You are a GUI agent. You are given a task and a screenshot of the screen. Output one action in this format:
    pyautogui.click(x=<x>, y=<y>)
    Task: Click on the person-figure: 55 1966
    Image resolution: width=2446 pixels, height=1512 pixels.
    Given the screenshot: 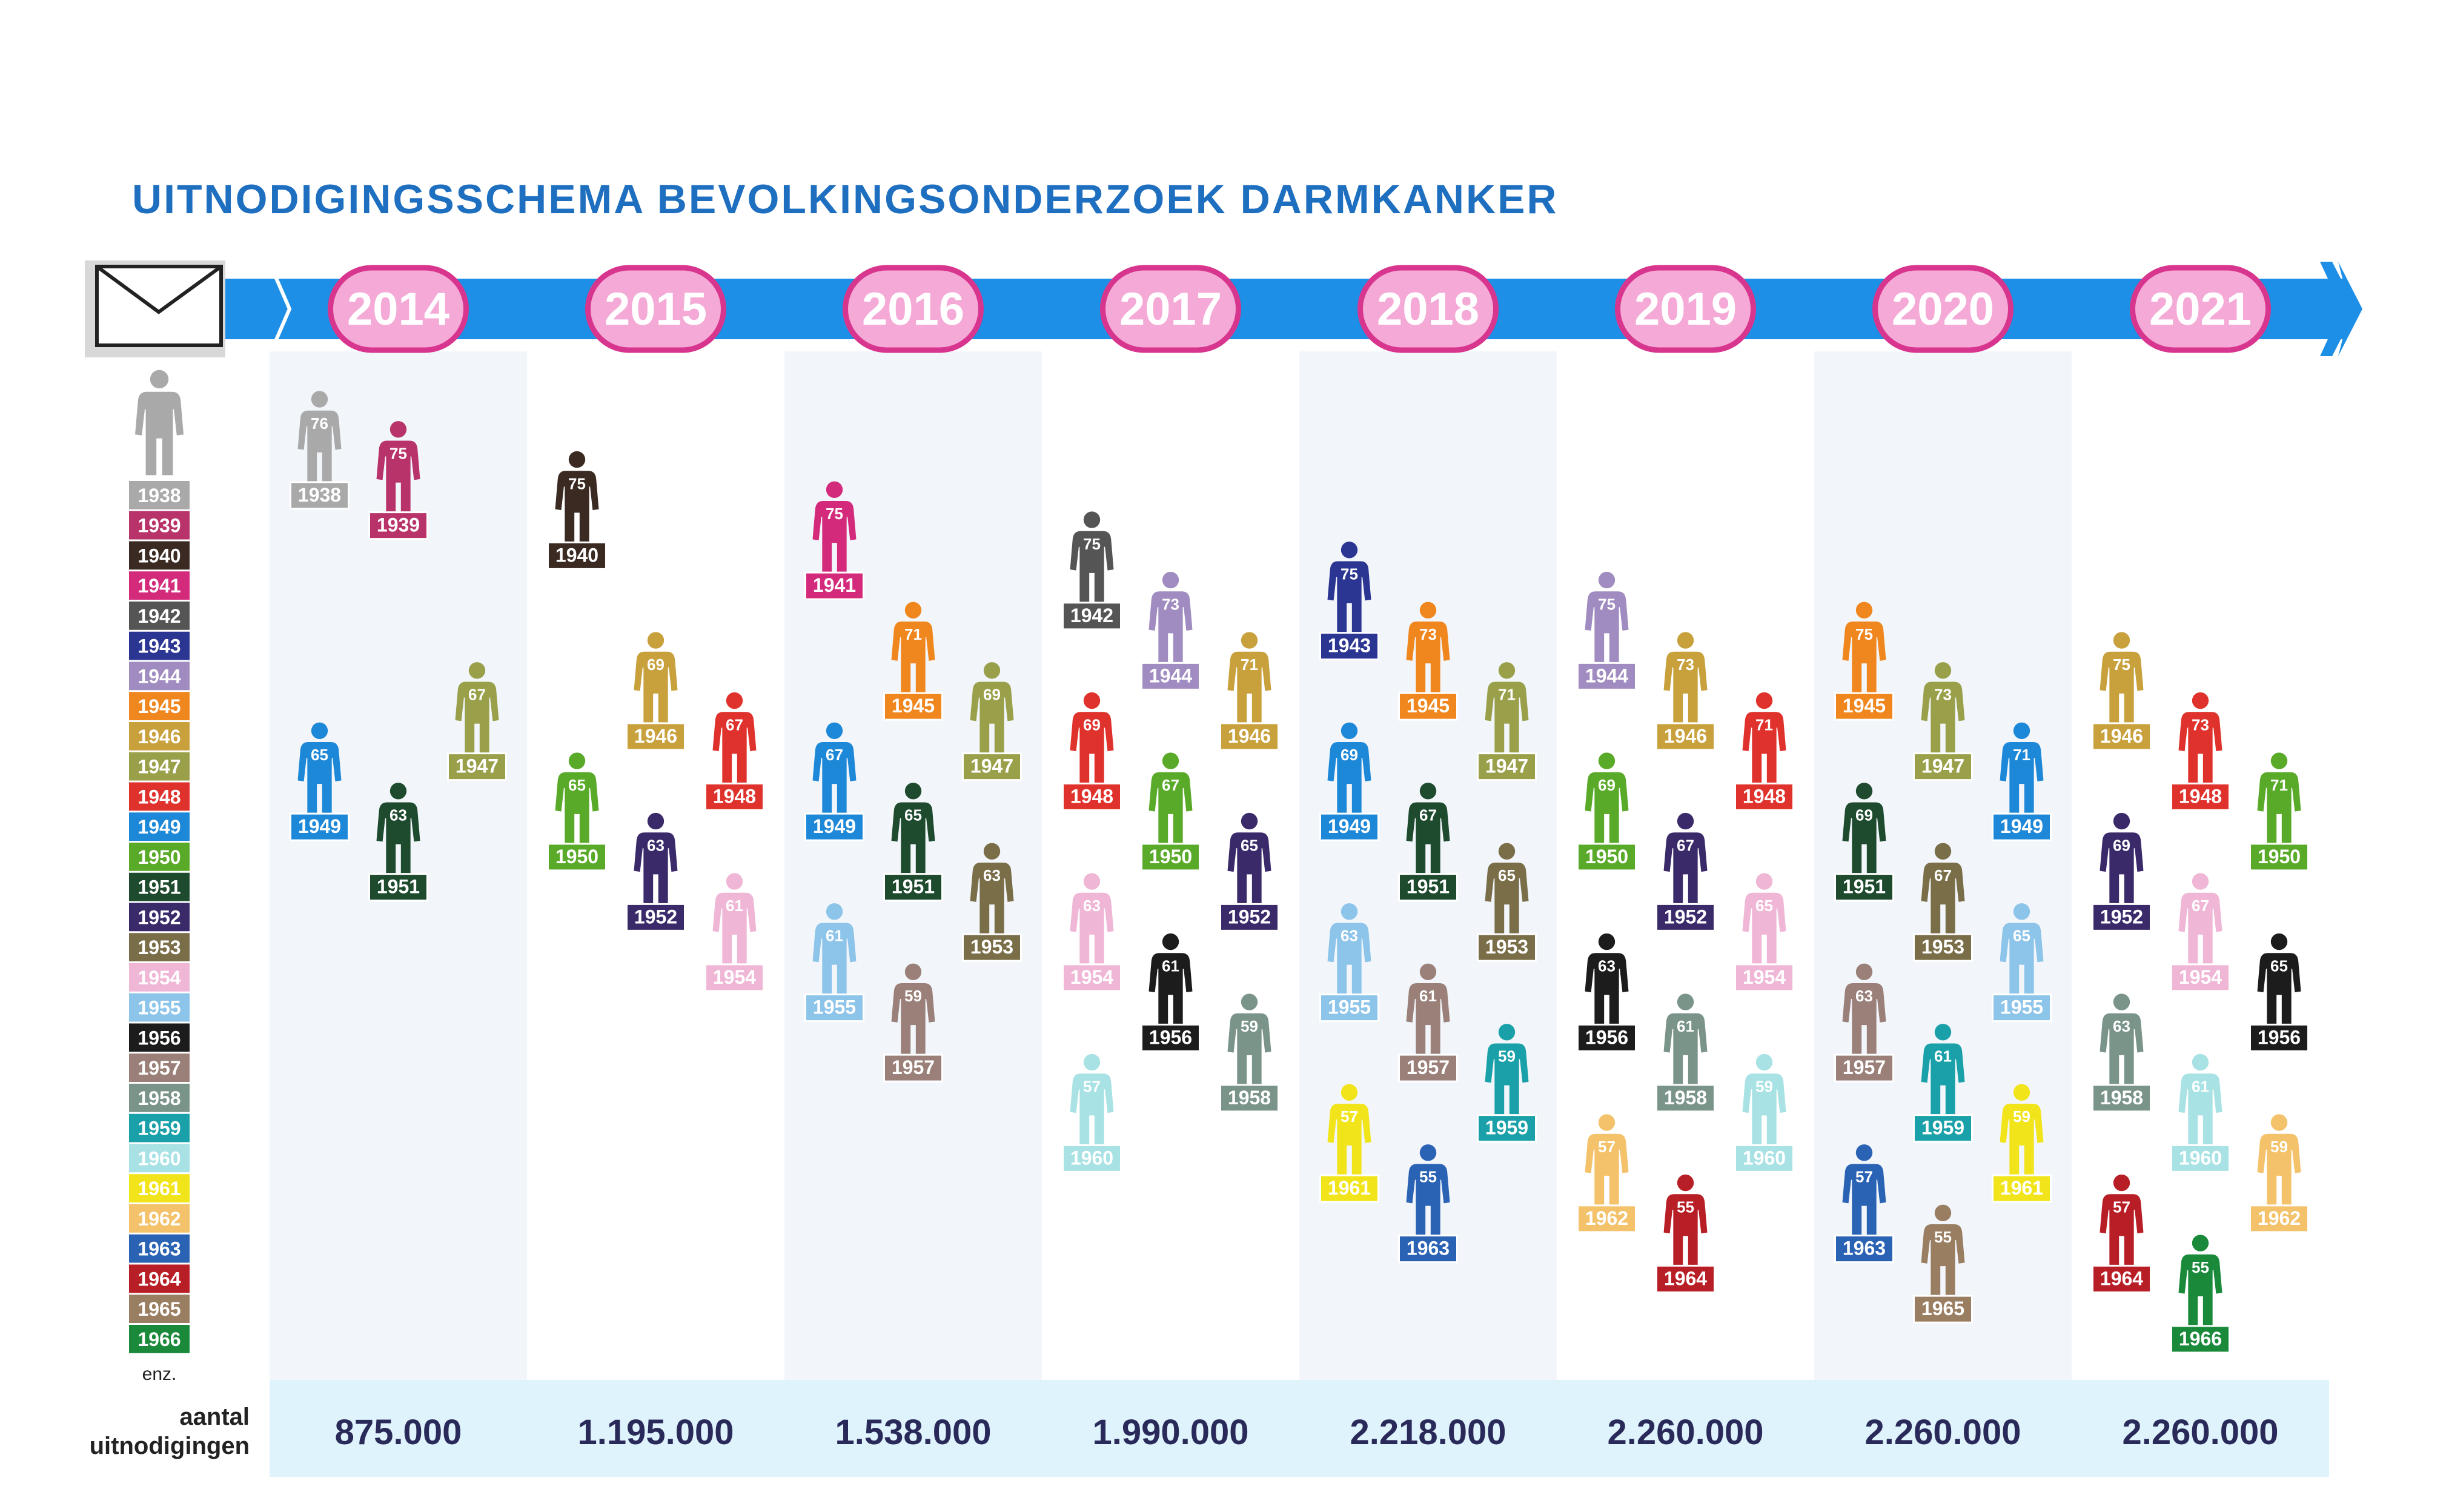 What is the action you would take?
    pyautogui.click(x=2200, y=1294)
    